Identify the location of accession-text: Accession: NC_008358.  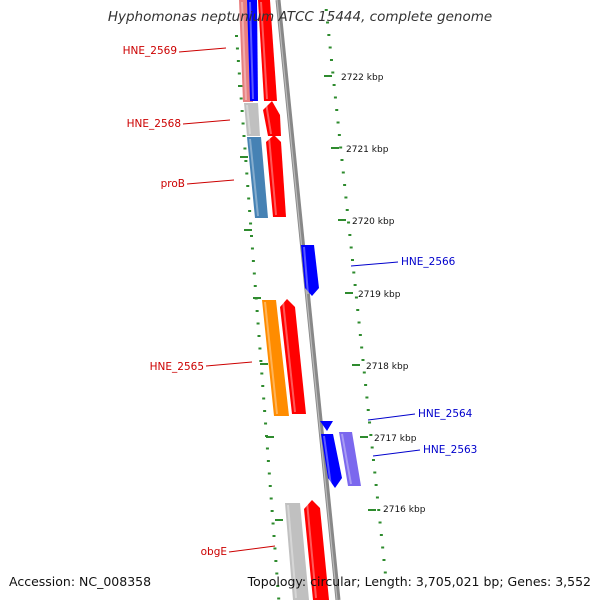
(80, 581).